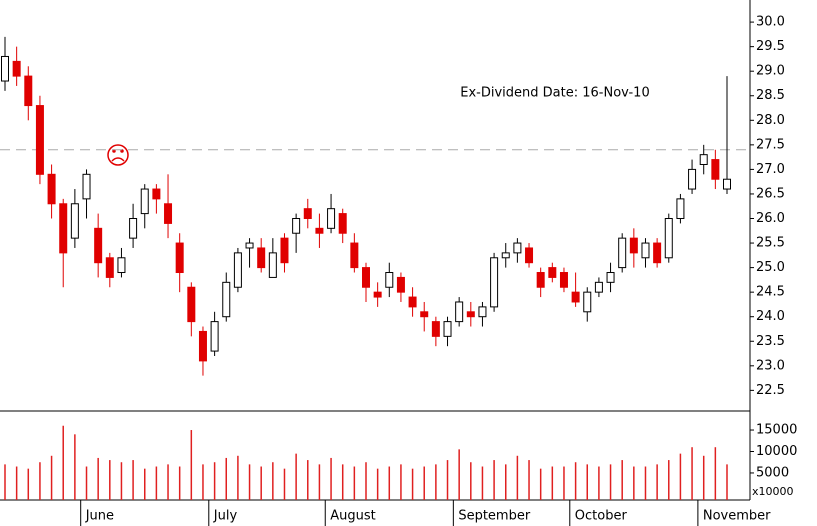 The height and width of the screenshot is (526, 817). What do you see at coordinates (770, 46) in the screenshot?
I see `y-tick-label: 29.5` at bounding box center [770, 46].